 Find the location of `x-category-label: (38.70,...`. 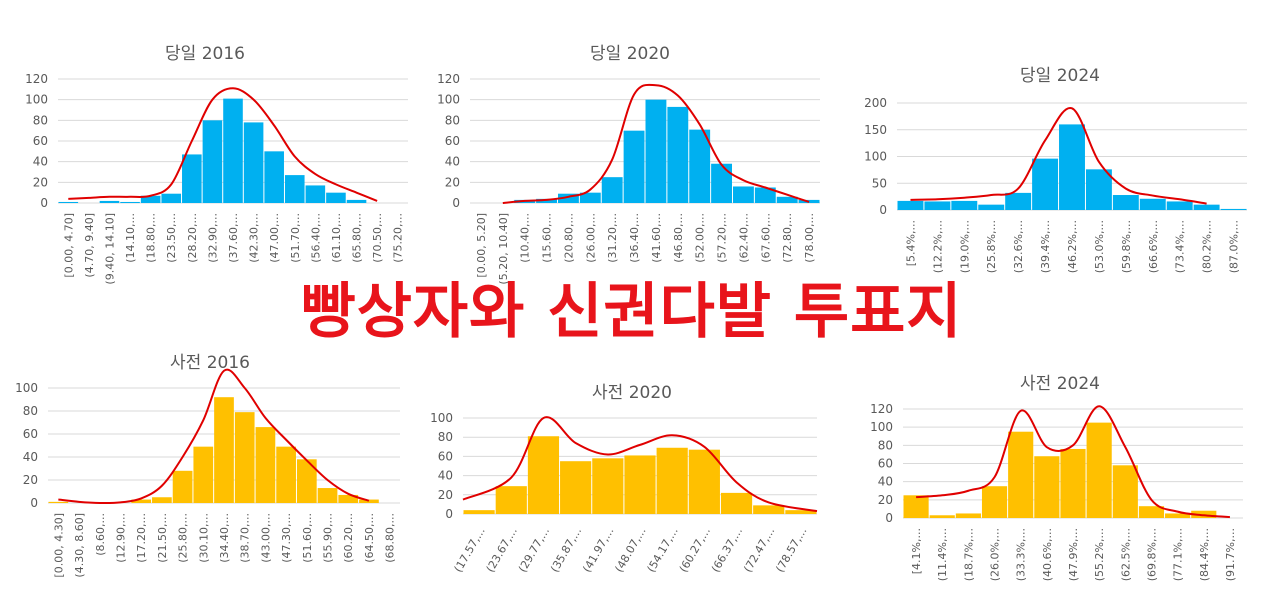

x-category-label: (38.70,... is located at coordinates (245, 538).